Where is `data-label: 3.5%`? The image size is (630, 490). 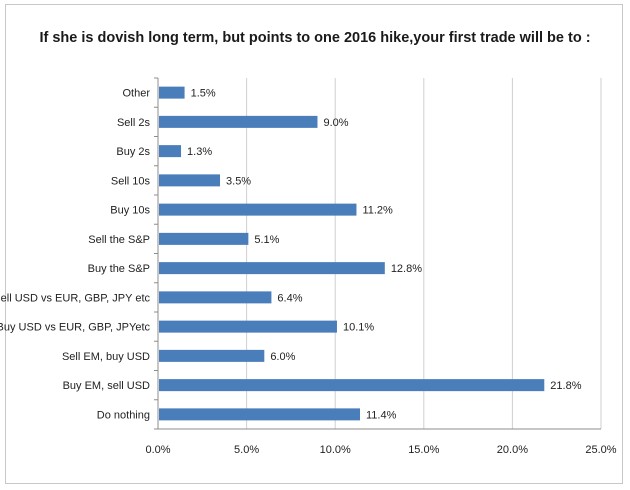 data-label: 3.5% is located at coordinates (238, 181).